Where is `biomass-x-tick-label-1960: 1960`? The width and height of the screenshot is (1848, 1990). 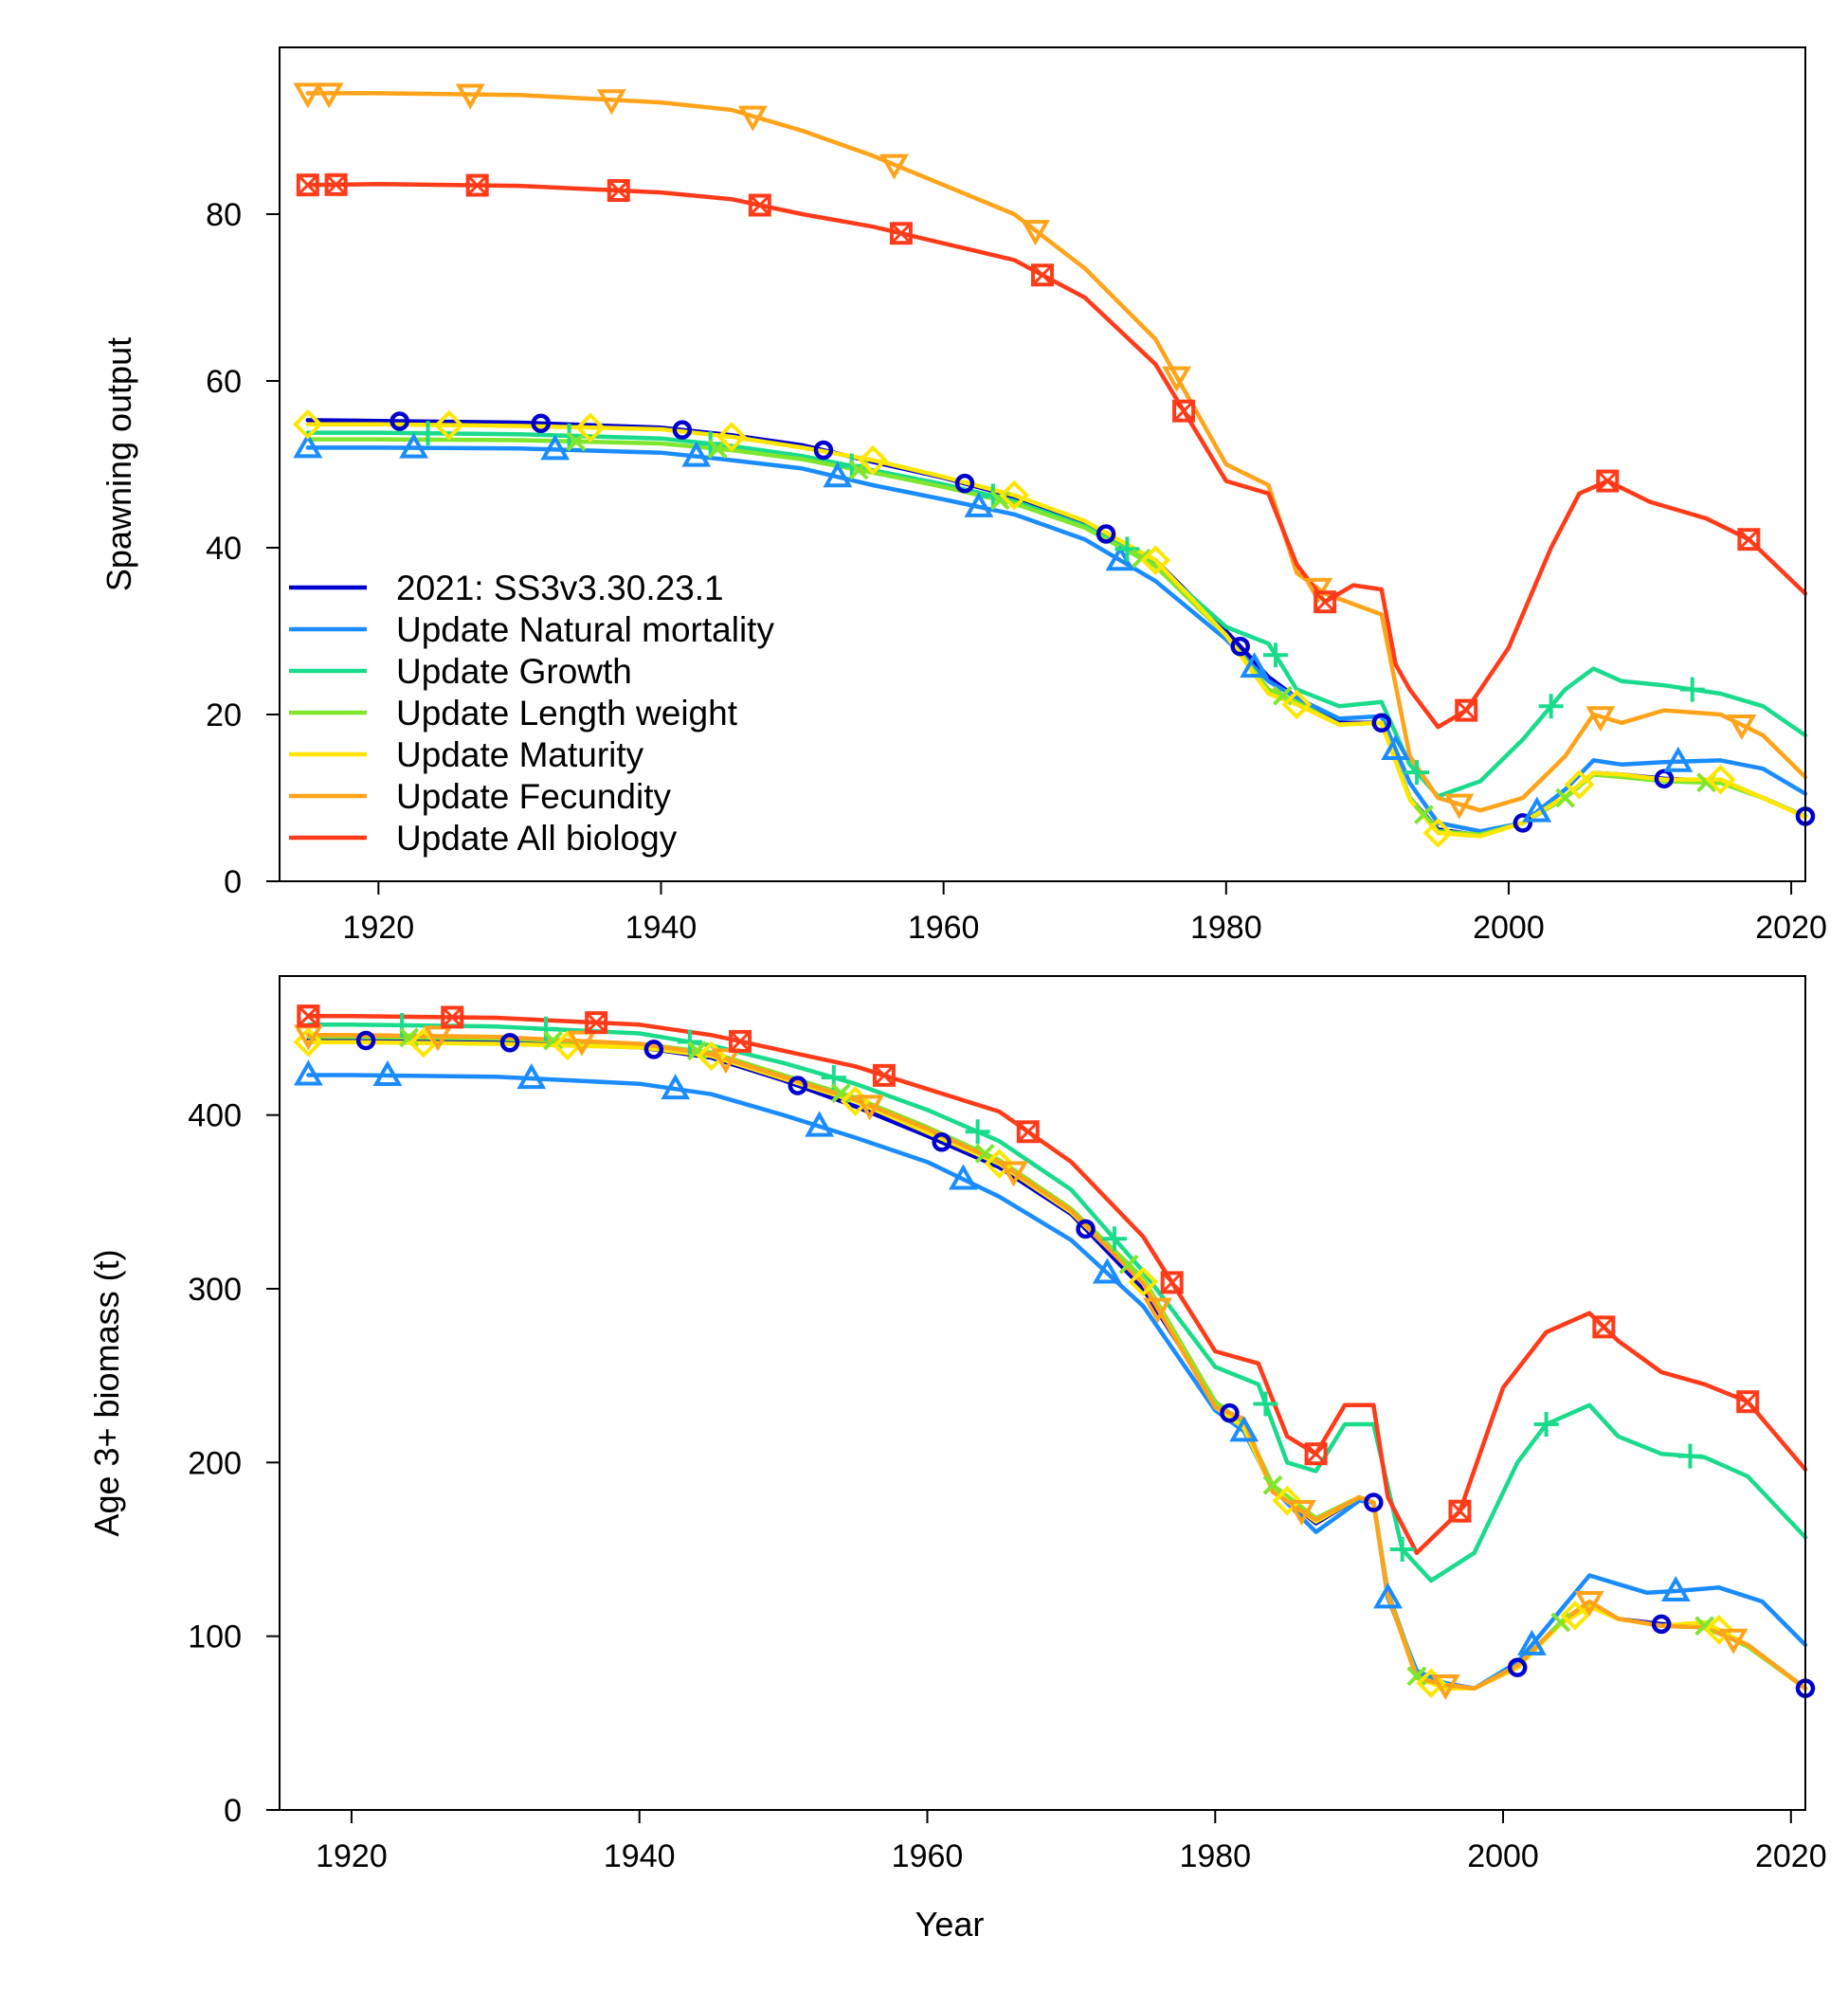 biomass-x-tick-label-1960: 1960 is located at coordinates (928, 1856).